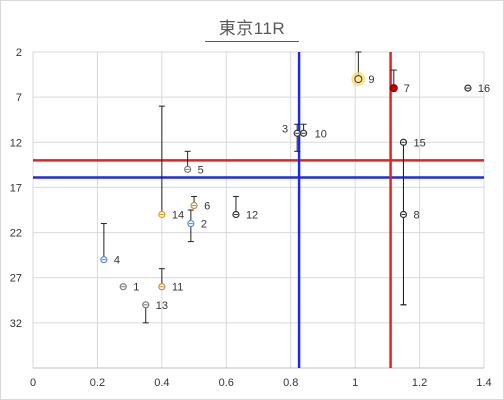 The image size is (504, 400). I want to click on x-tick-label: 0.8, so click(290, 383).